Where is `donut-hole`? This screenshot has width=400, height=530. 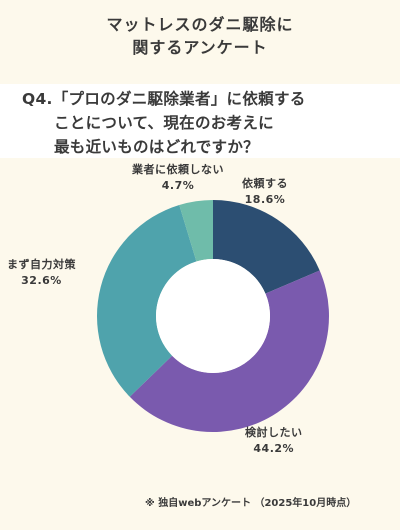 donut-hole is located at coordinates (213, 316).